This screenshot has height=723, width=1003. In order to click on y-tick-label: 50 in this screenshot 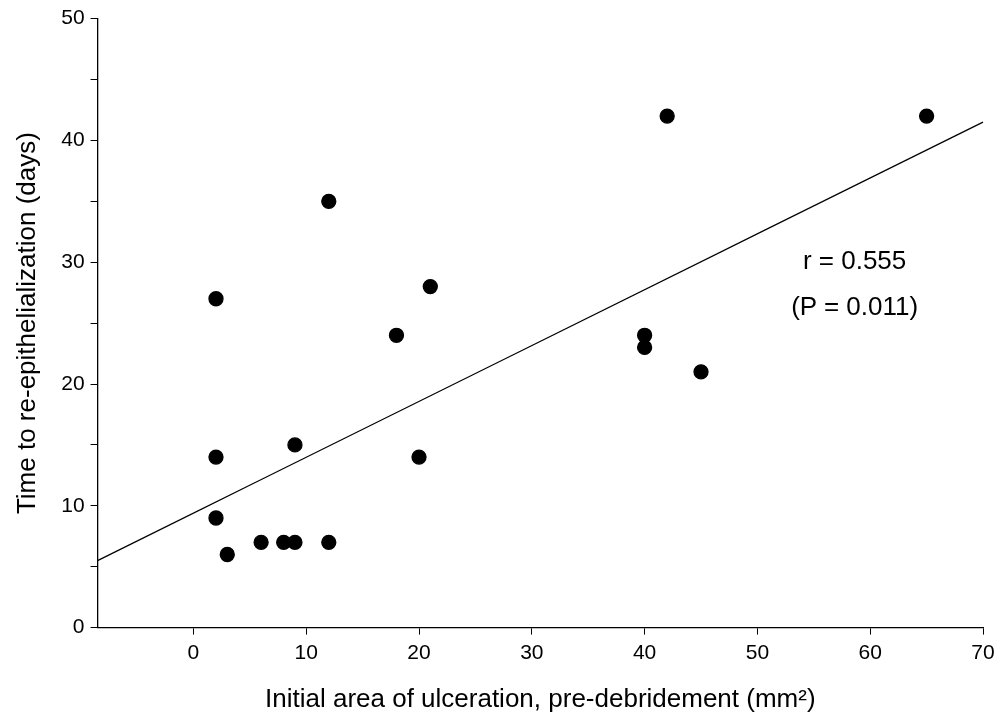, I will do `click(73, 17)`.